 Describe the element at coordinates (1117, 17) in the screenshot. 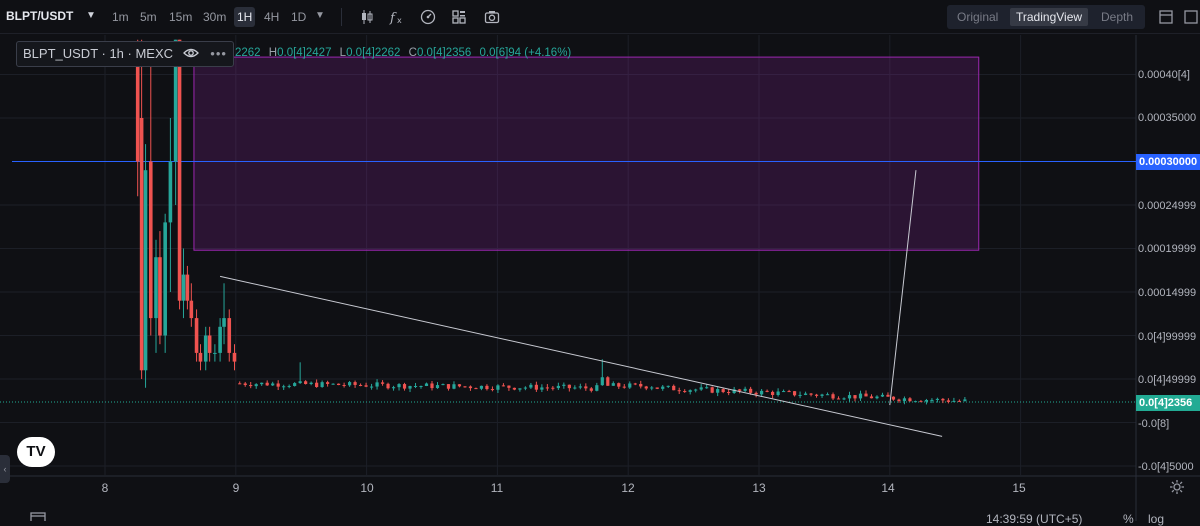

I see `view-depth-button: Depth` at that location.